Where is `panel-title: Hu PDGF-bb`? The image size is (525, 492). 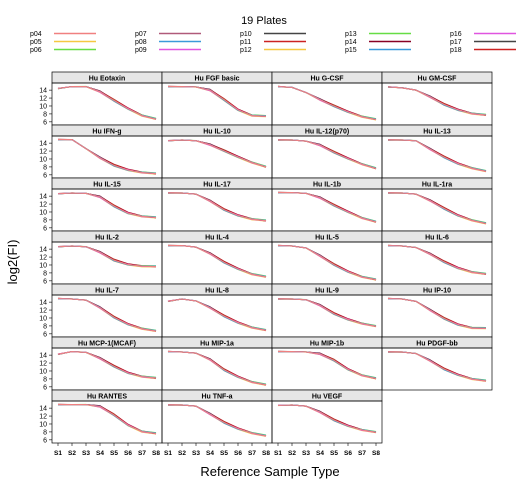 panel-title: Hu PDGF-bb is located at coordinates (437, 343).